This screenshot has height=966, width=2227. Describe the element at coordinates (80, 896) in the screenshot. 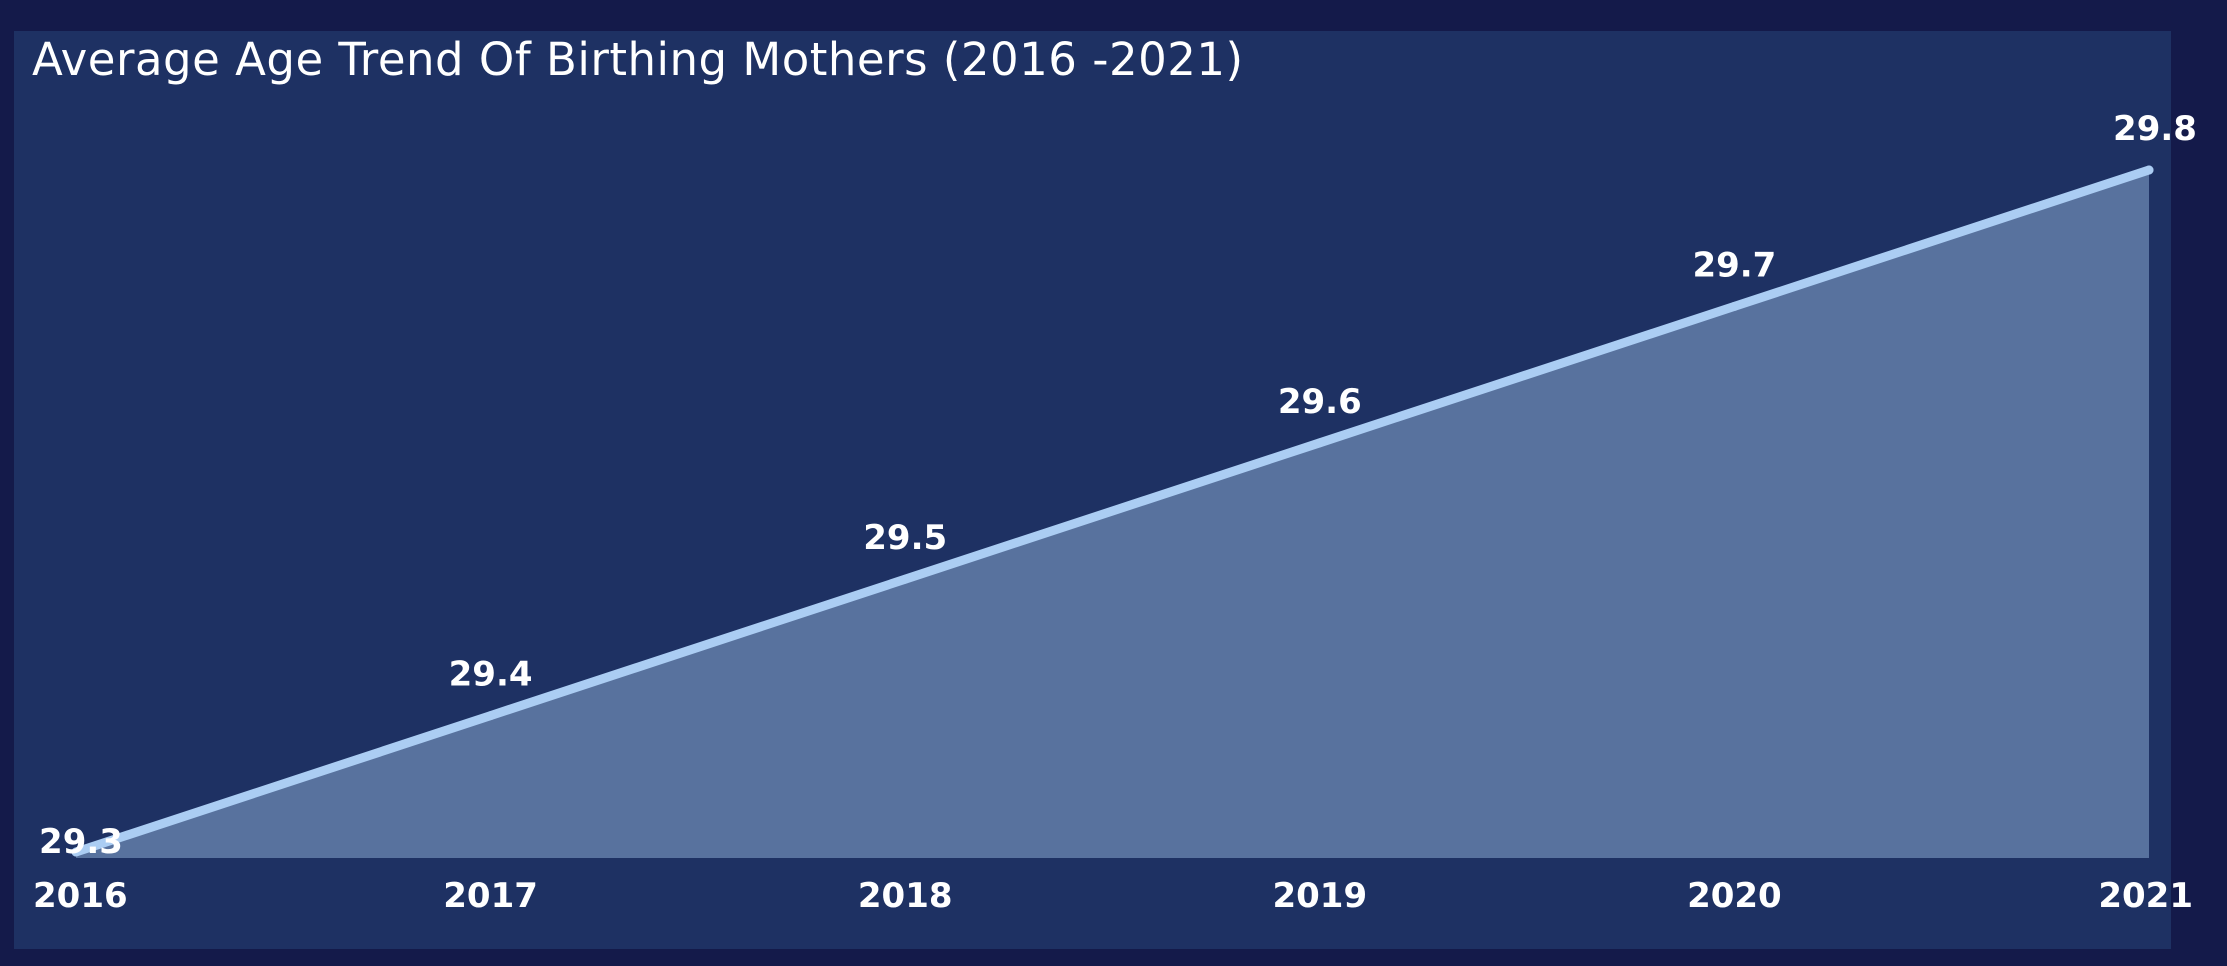

I see `x-tick-label-2016: 2016` at that location.